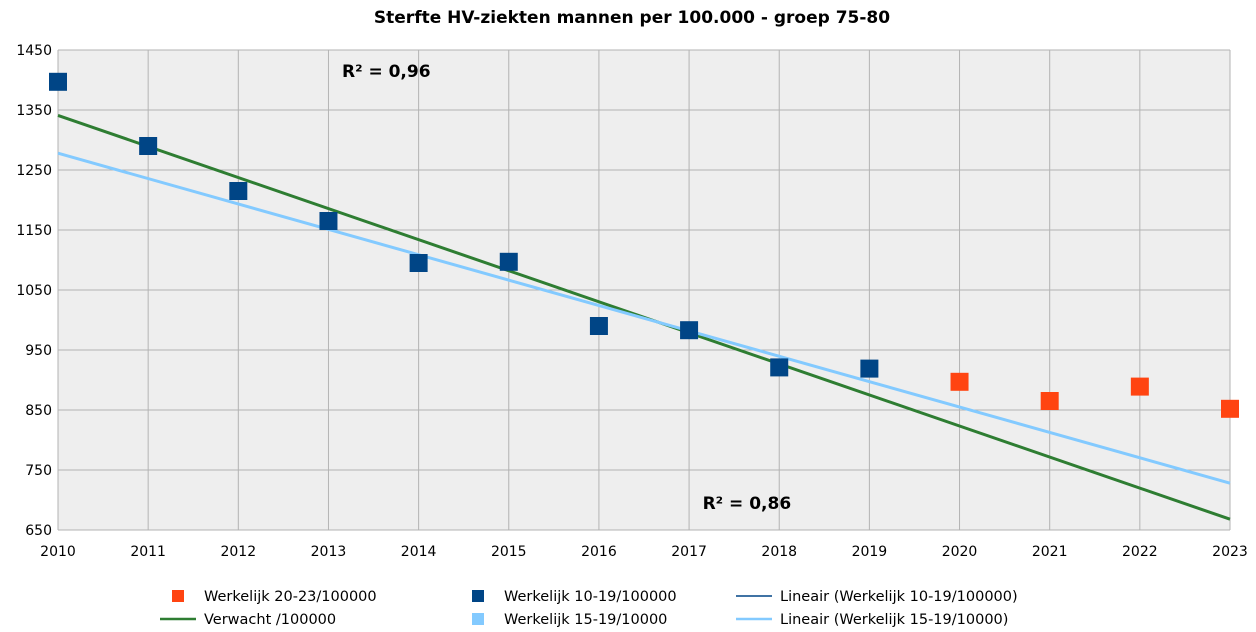 This screenshot has height=632, width=1256. I want to click on x-tick-label: 2018, so click(779, 552).